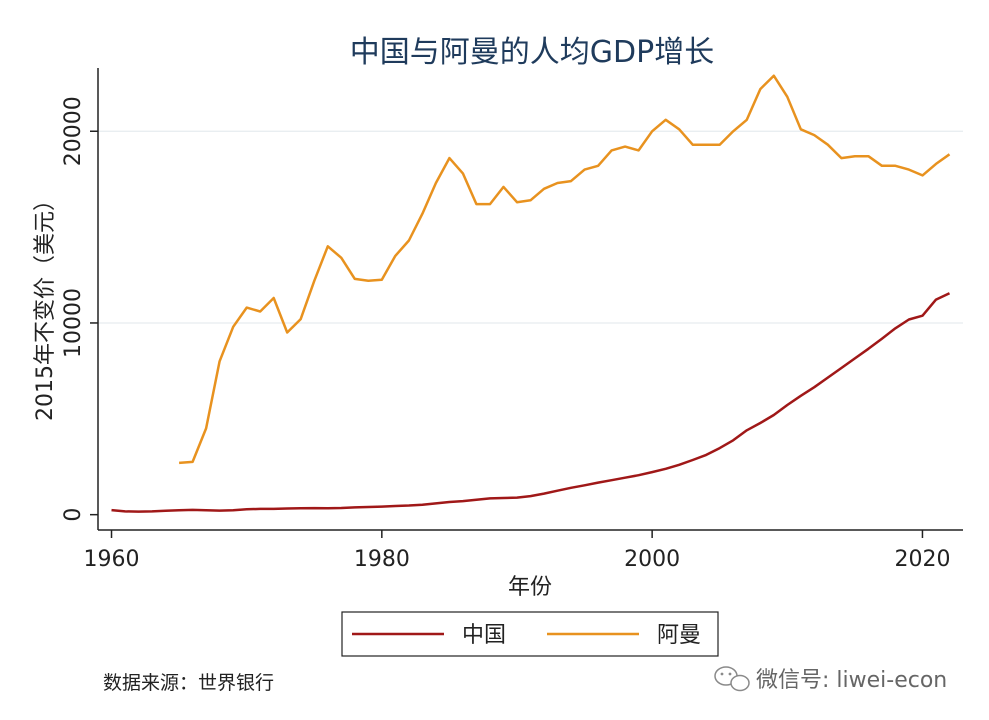 This screenshot has width=989, height=720. What do you see at coordinates (484, 635) in the screenshot?
I see `legend-label-china: 中国` at bounding box center [484, 635].